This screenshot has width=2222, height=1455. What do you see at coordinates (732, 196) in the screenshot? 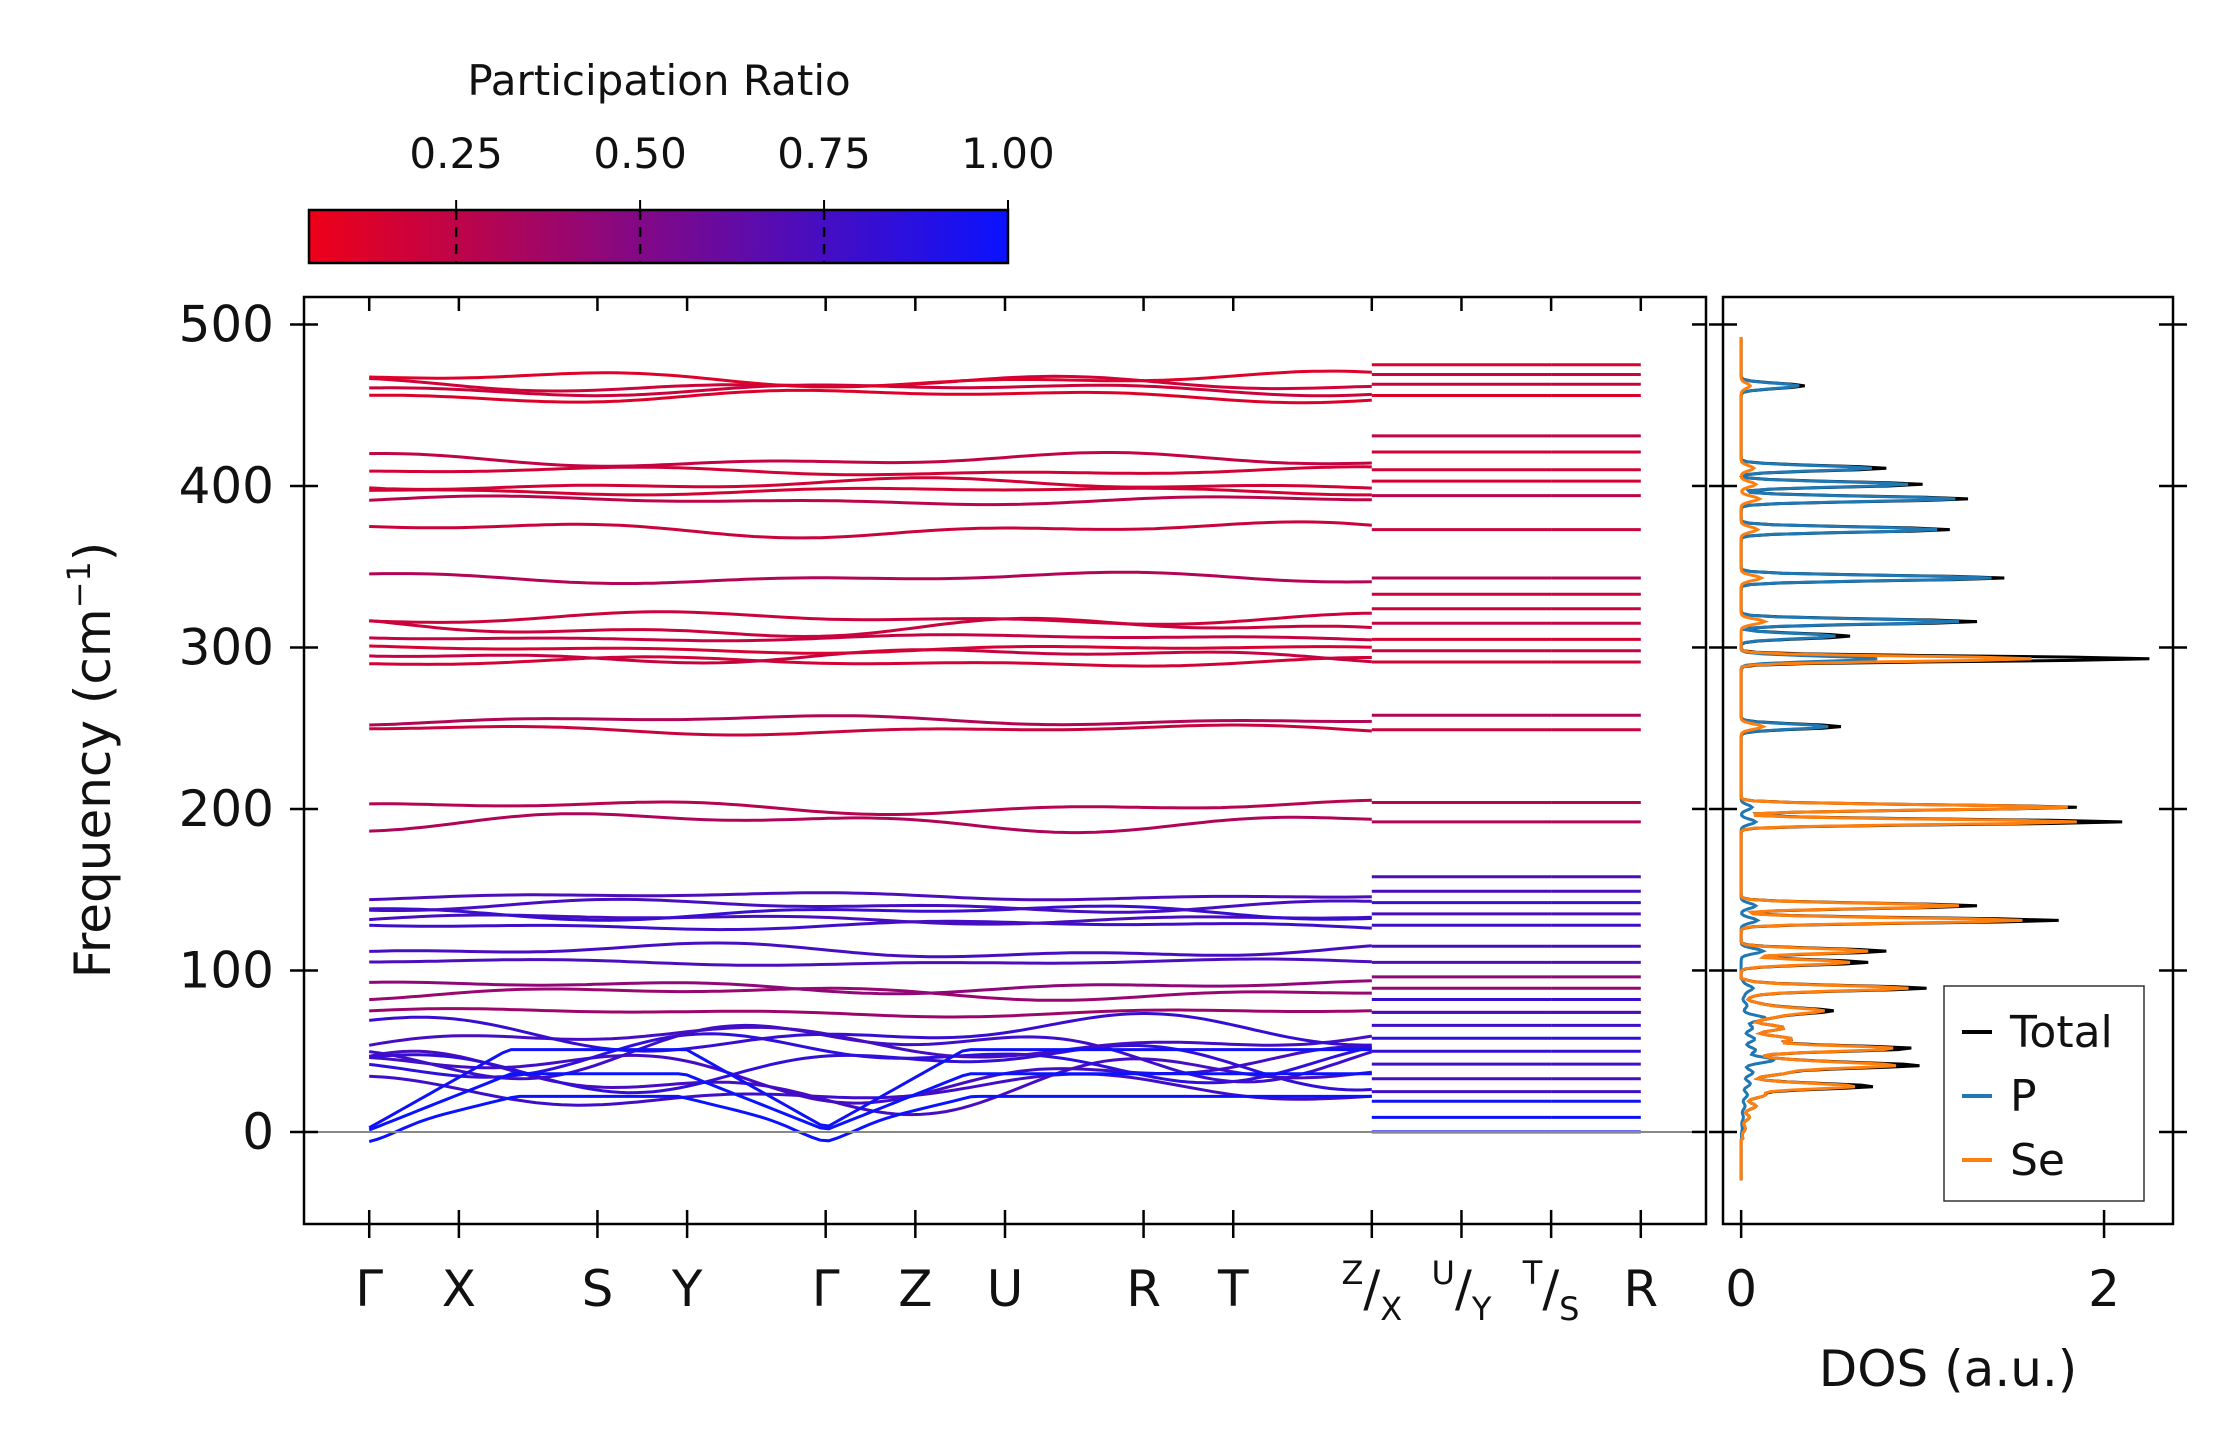
I see `colorbar-ticks: 0.25 0.50 0.75 1.00` at bounding box center [732, 196].